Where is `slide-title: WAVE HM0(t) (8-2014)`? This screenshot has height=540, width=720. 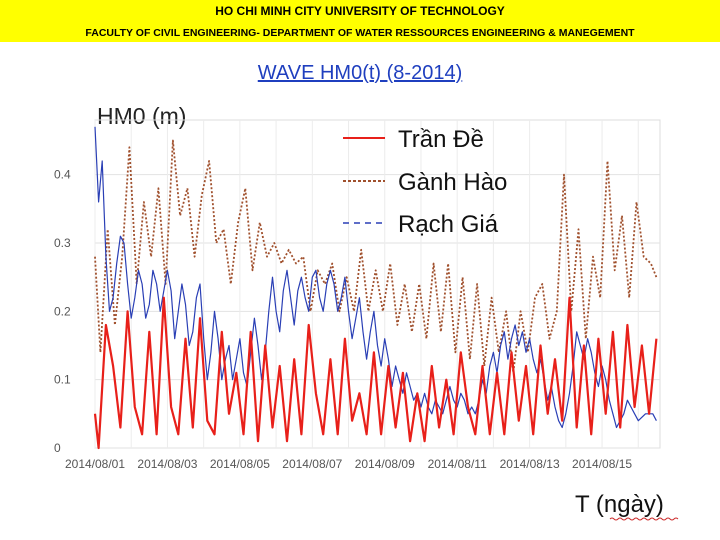
slide-title: WAVE HM0(t) (8-2014) is located at coordinates (360, 73).